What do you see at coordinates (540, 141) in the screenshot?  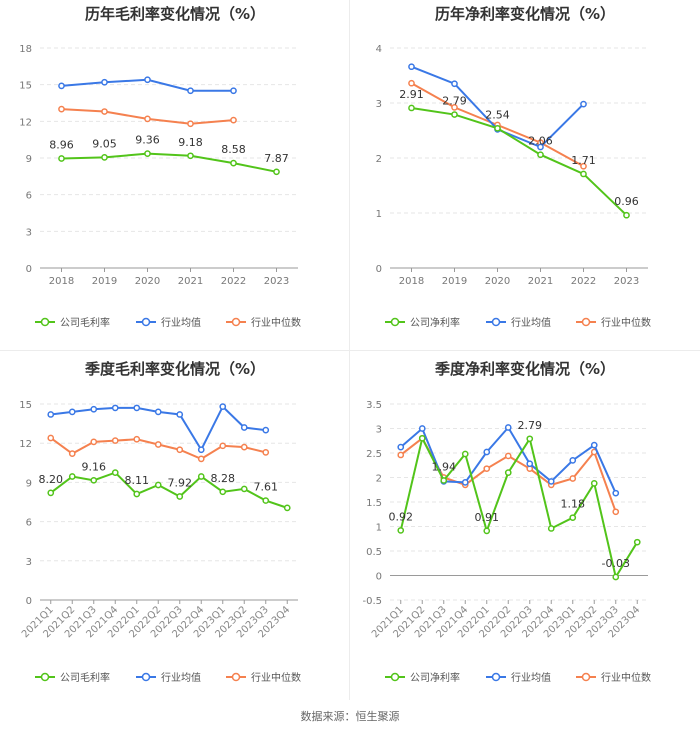 I see `data-label: 2.06` at bounding box center [540, 141].